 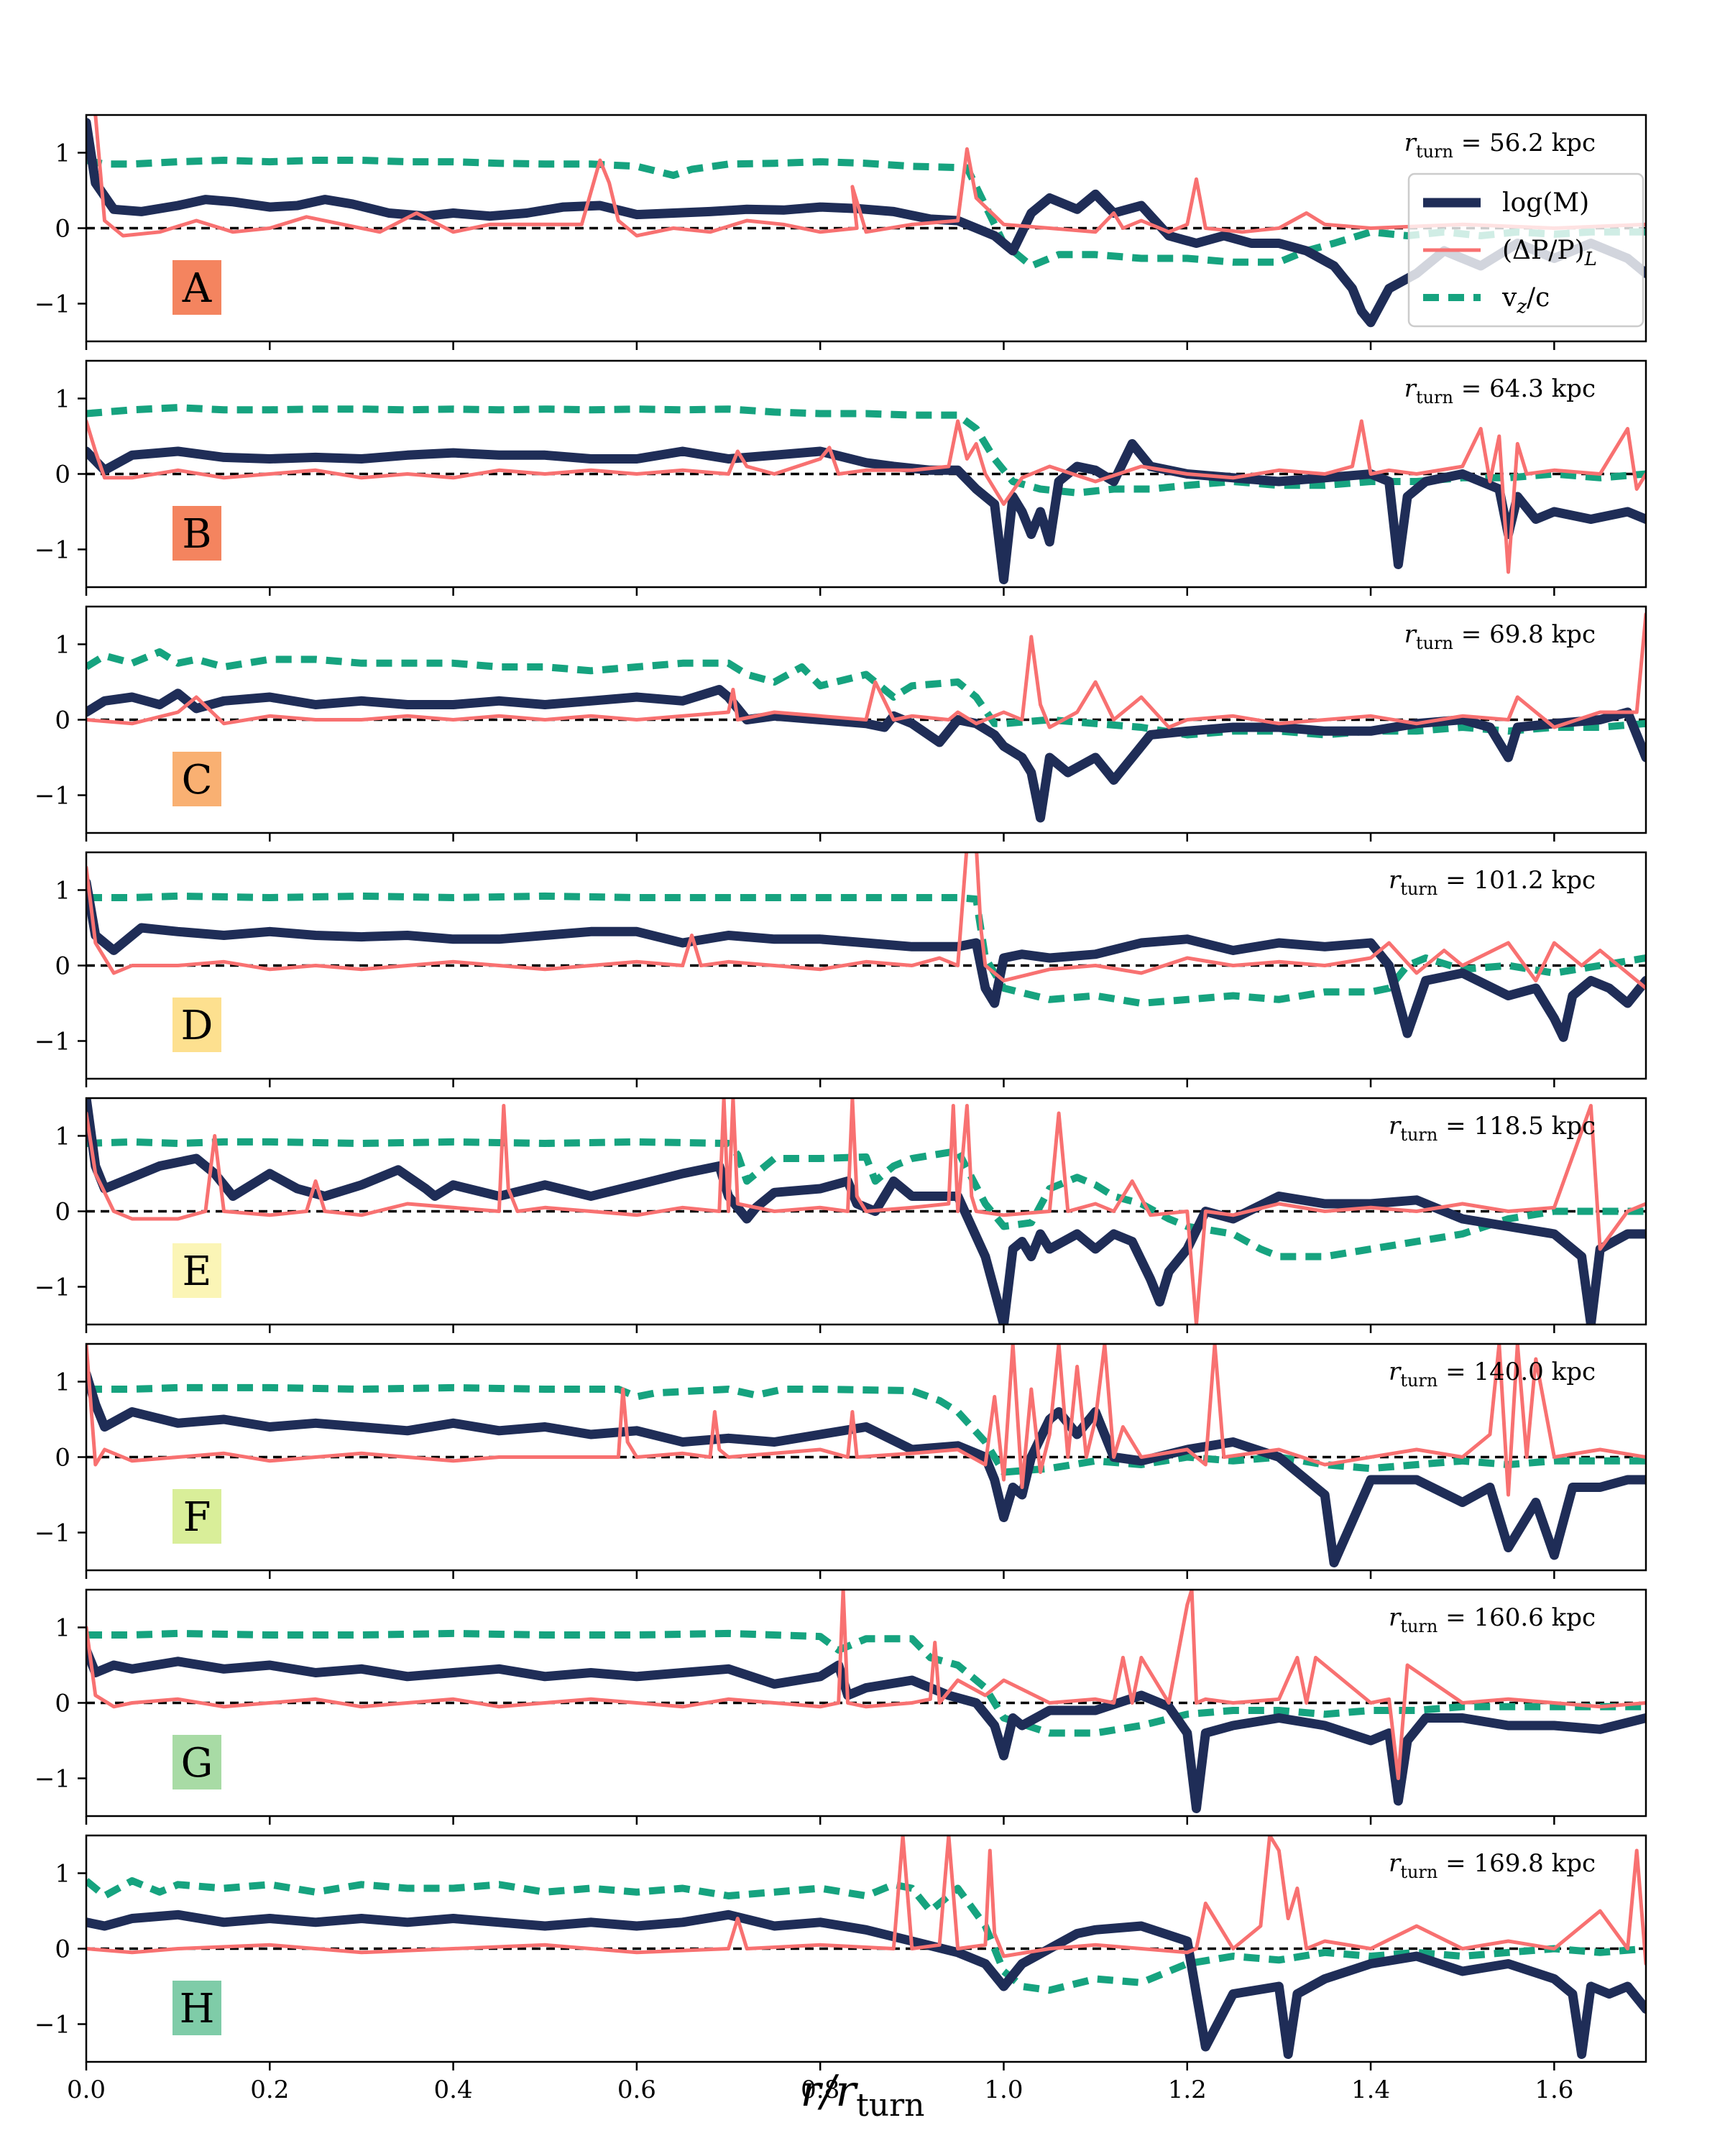 I want to click on panel-badge-letter: A, so click(x=197, y=288).